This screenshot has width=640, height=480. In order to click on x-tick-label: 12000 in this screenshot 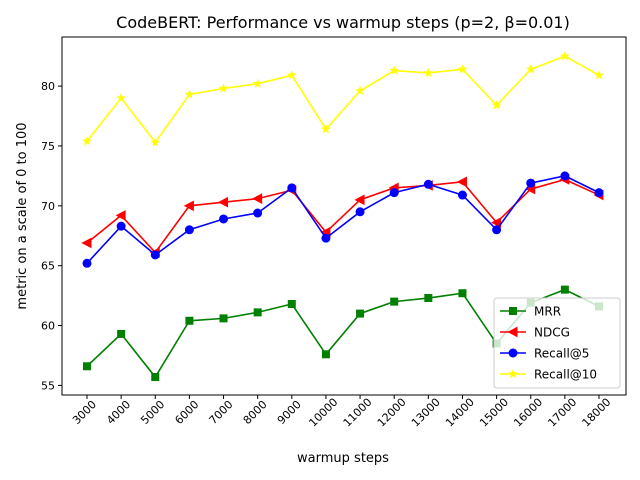, I will do `click(392, 413)`.